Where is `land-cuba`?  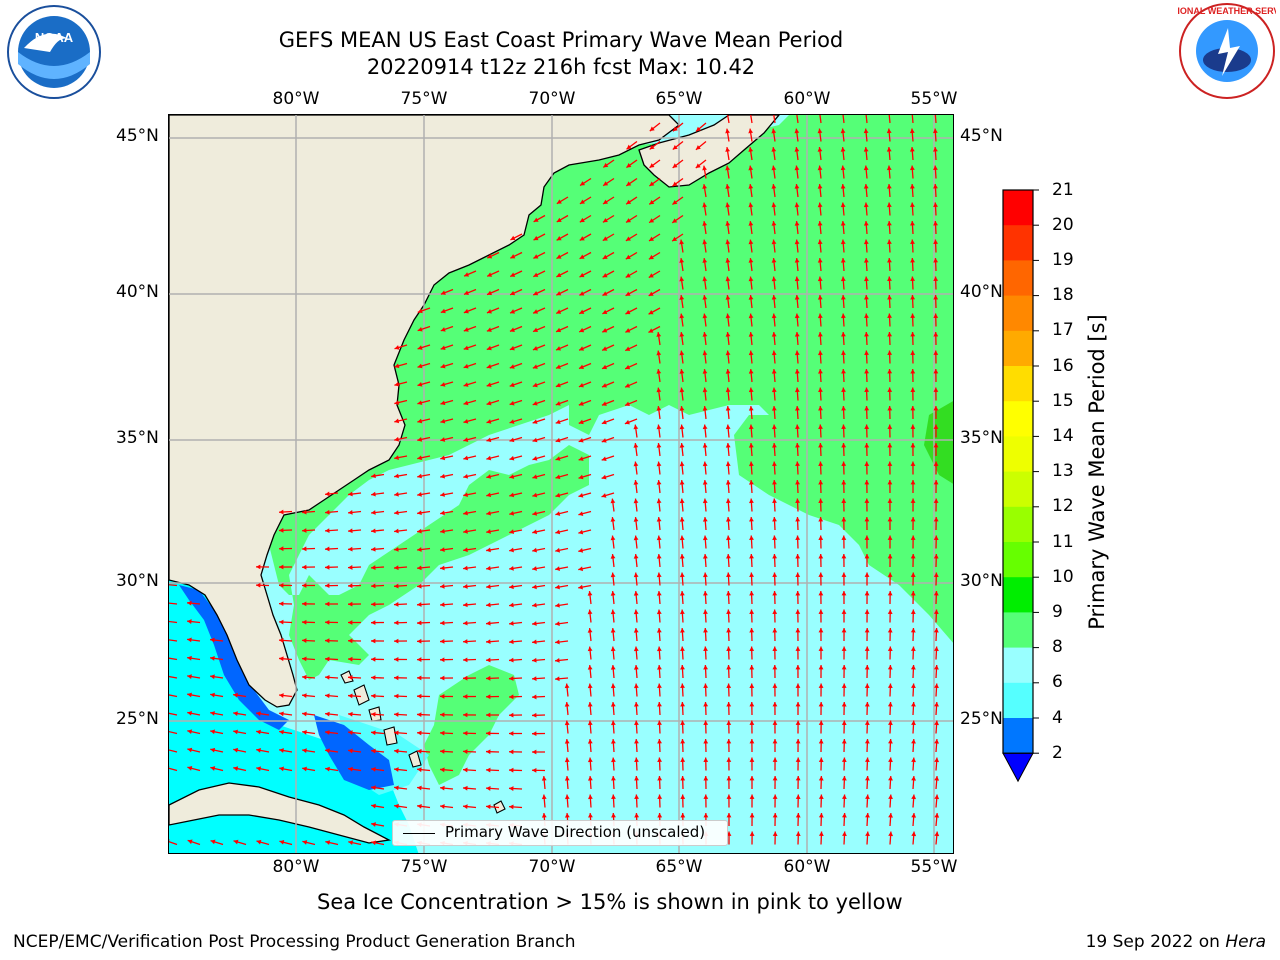 land-cuba is located at coordinates (280, 813).